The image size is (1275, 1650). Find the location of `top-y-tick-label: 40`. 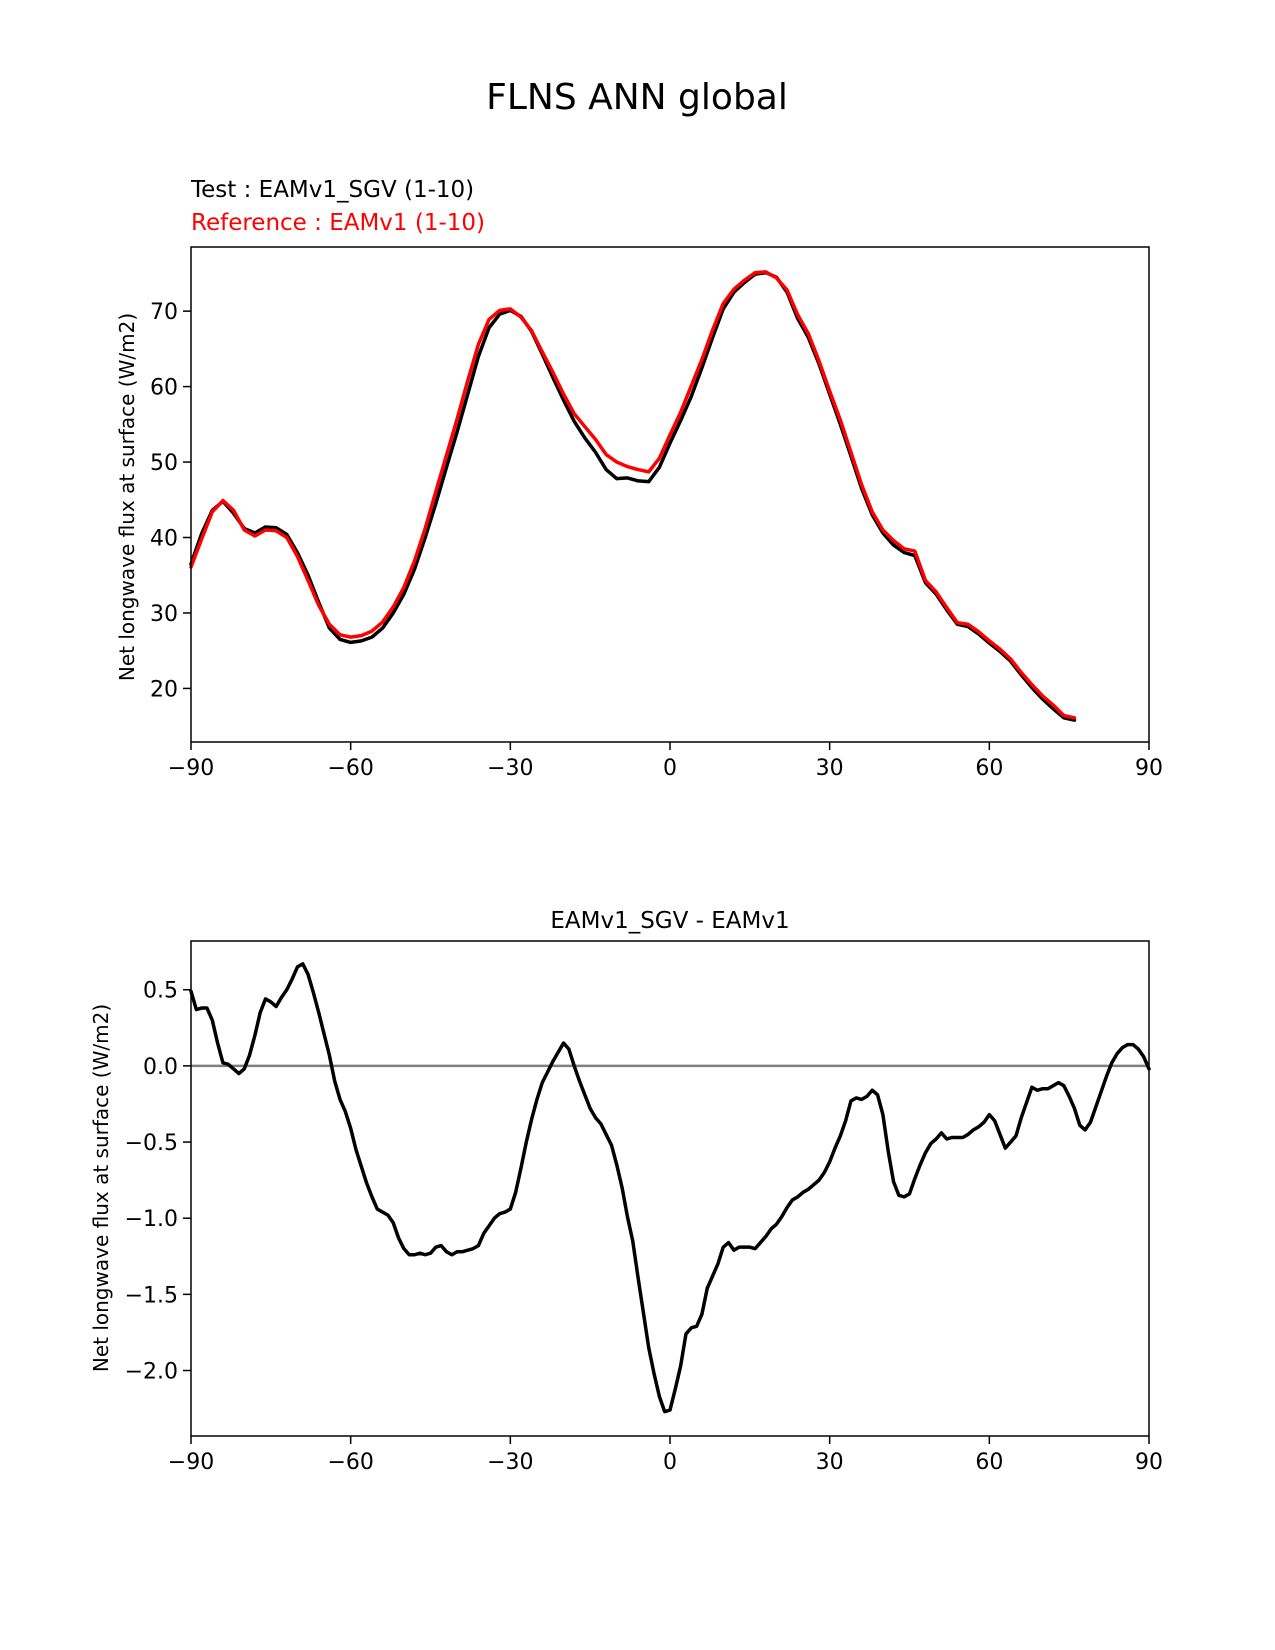

top-y-tick-label: 40 is located at coordinates (164, 539).